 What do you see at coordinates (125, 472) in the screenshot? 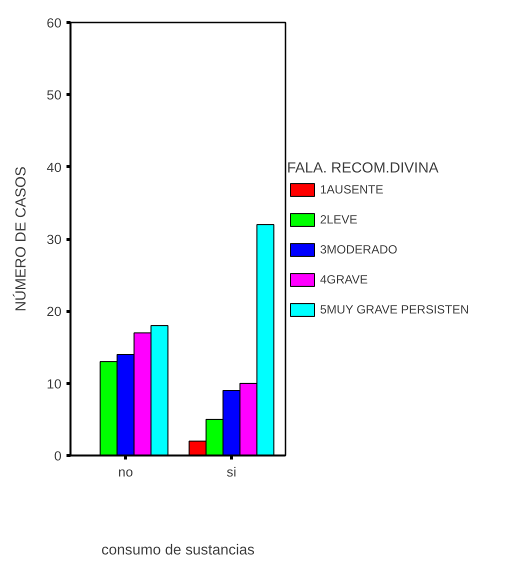
I see `x-tick-label: no` at bounding box center [125, 472].